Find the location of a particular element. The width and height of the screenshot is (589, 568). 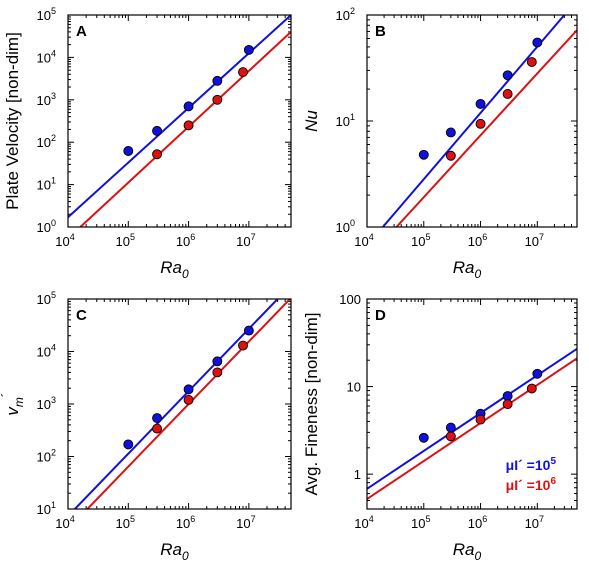

y-axis-label: Plate Velocity [non-dim] is located at coordinates (12, 121).